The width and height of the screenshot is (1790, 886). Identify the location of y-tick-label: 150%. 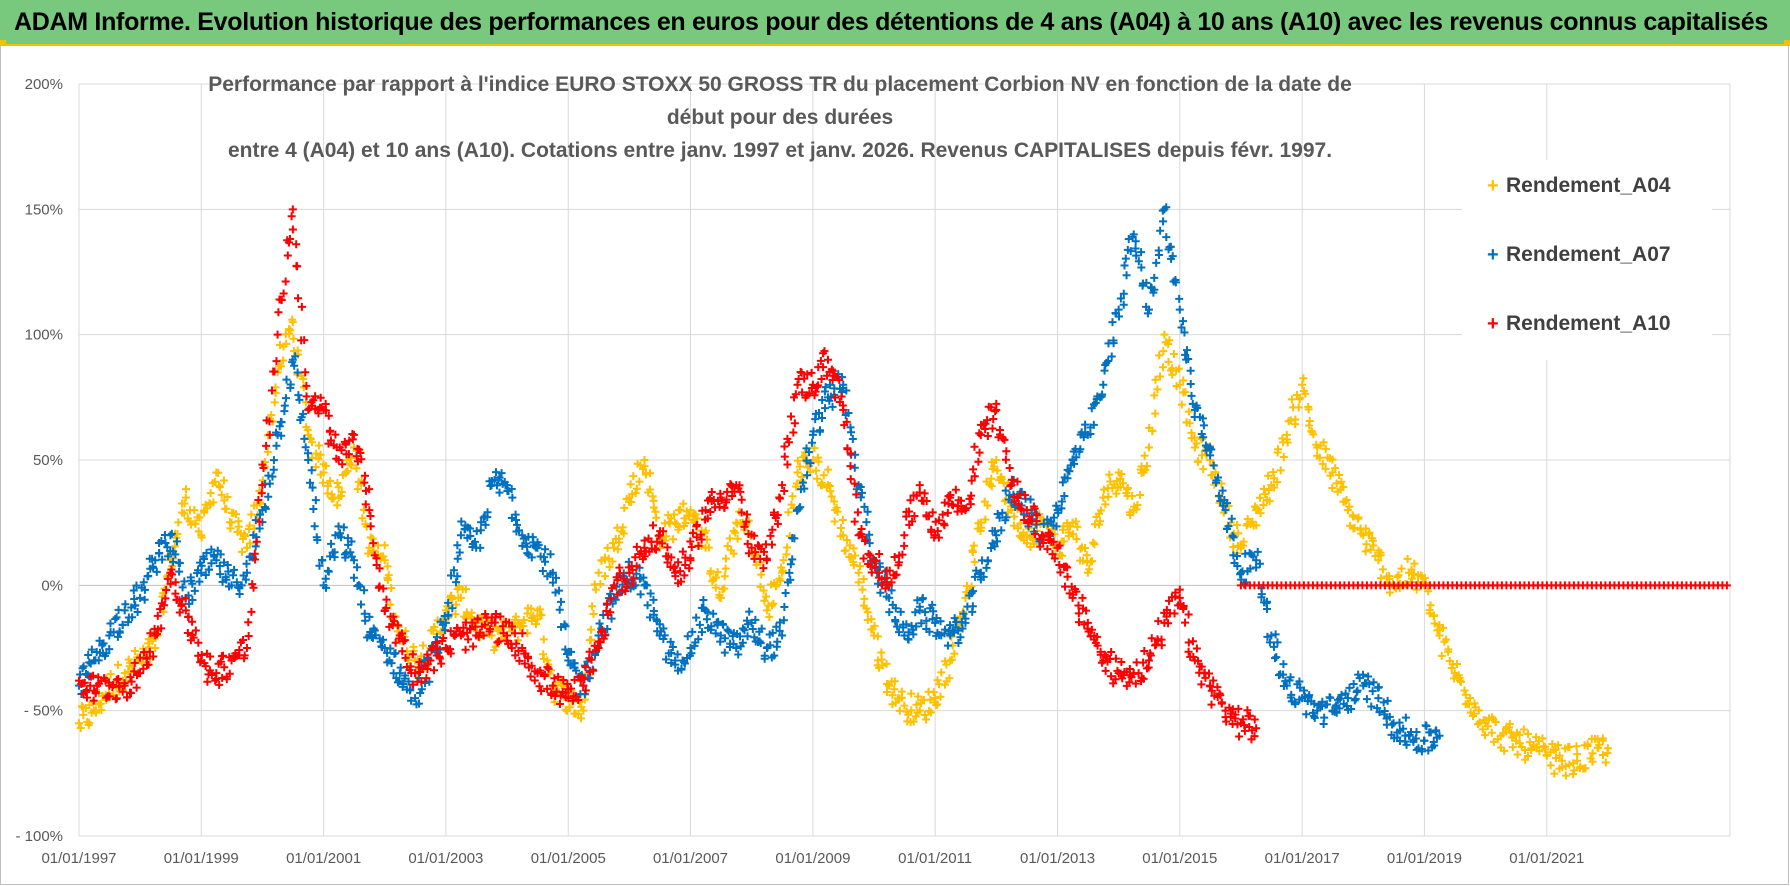
(44, 209).